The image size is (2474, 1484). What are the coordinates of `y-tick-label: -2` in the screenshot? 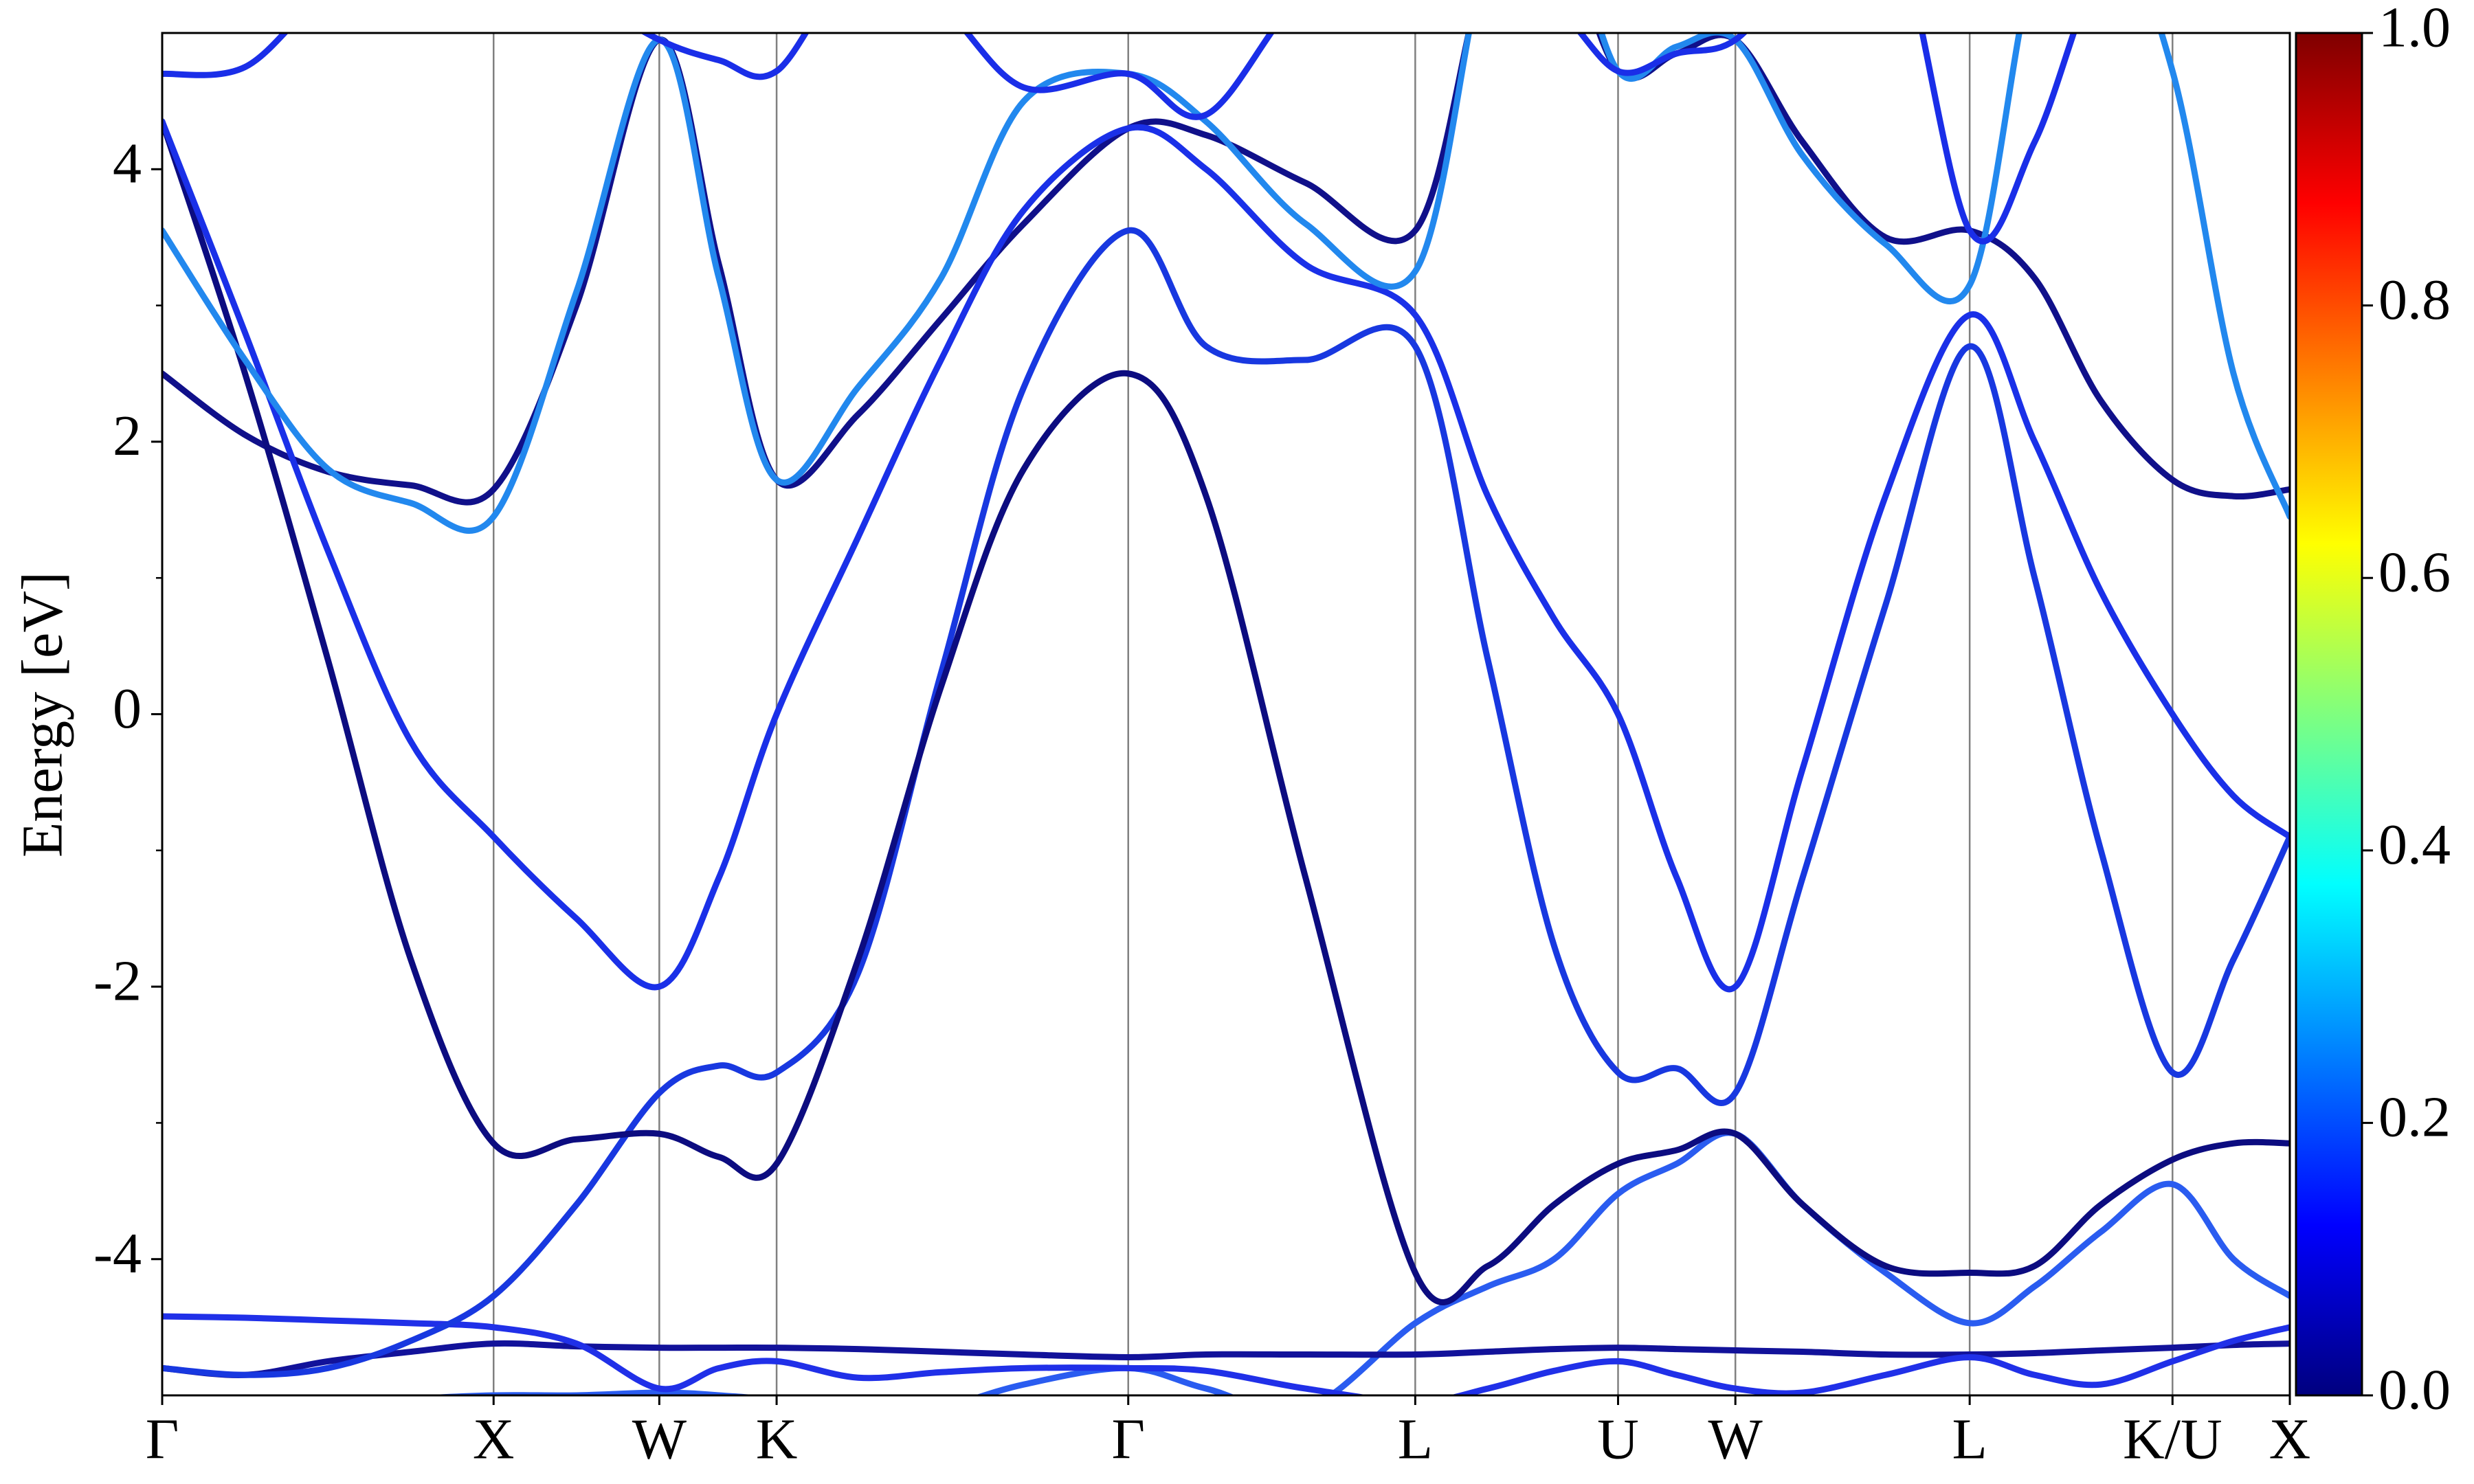 It's located at (117, 981).